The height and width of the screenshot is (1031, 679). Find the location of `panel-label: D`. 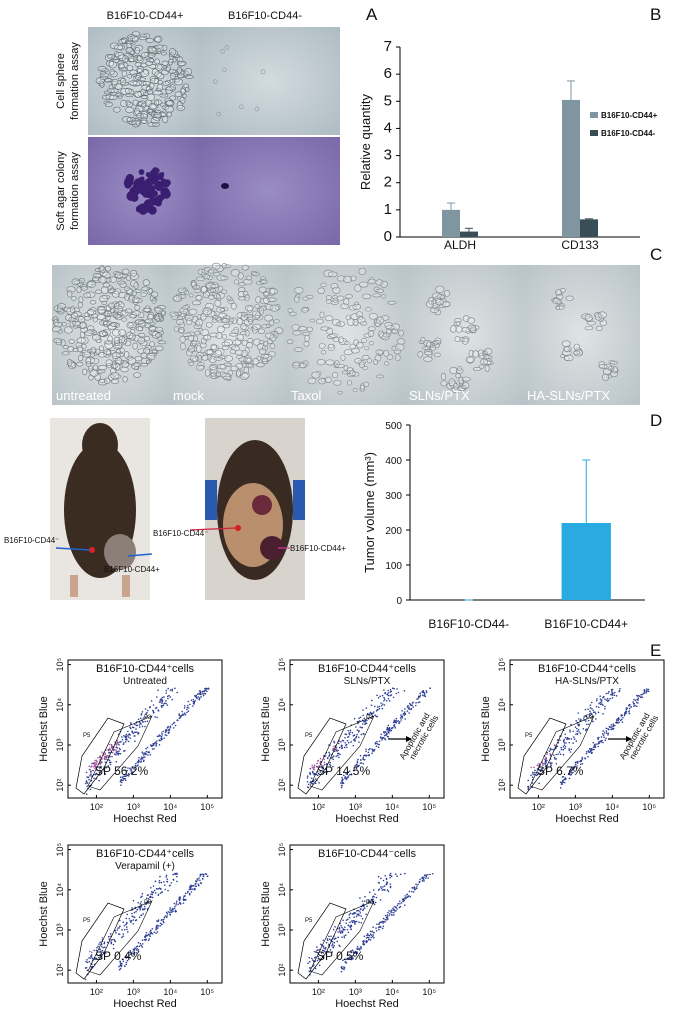

panel-label: D is located at coordinates (656, 420).